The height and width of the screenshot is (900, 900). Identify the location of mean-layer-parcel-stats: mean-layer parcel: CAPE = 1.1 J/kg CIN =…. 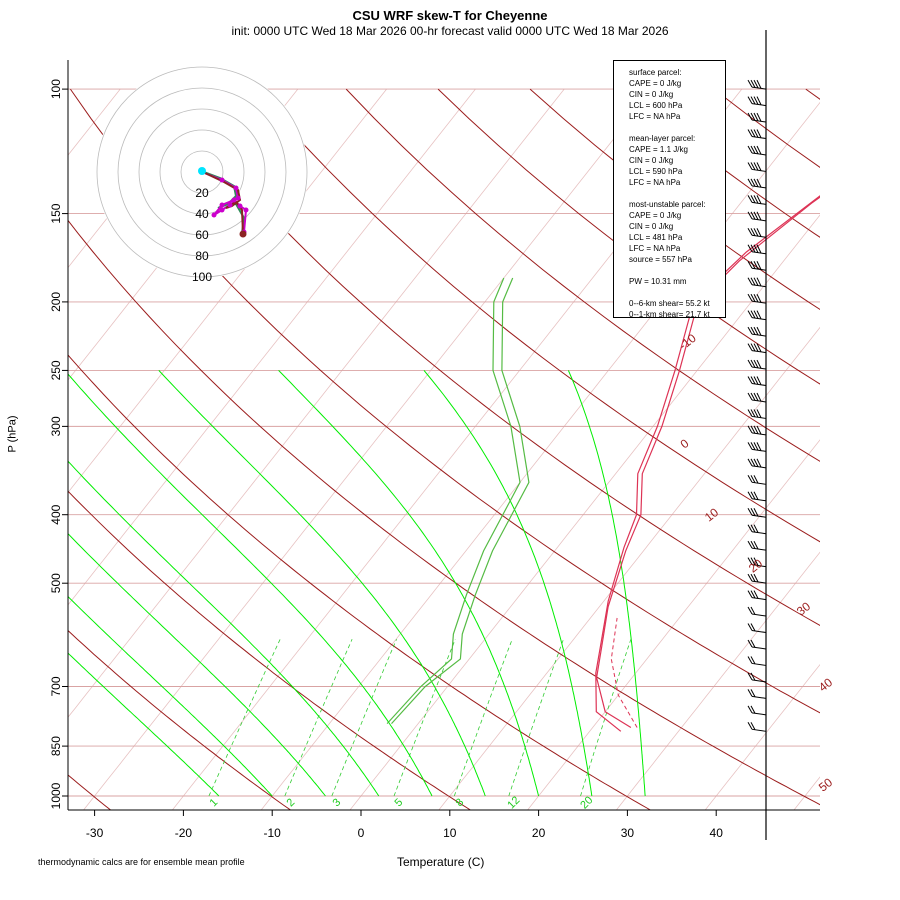
(675, 160).